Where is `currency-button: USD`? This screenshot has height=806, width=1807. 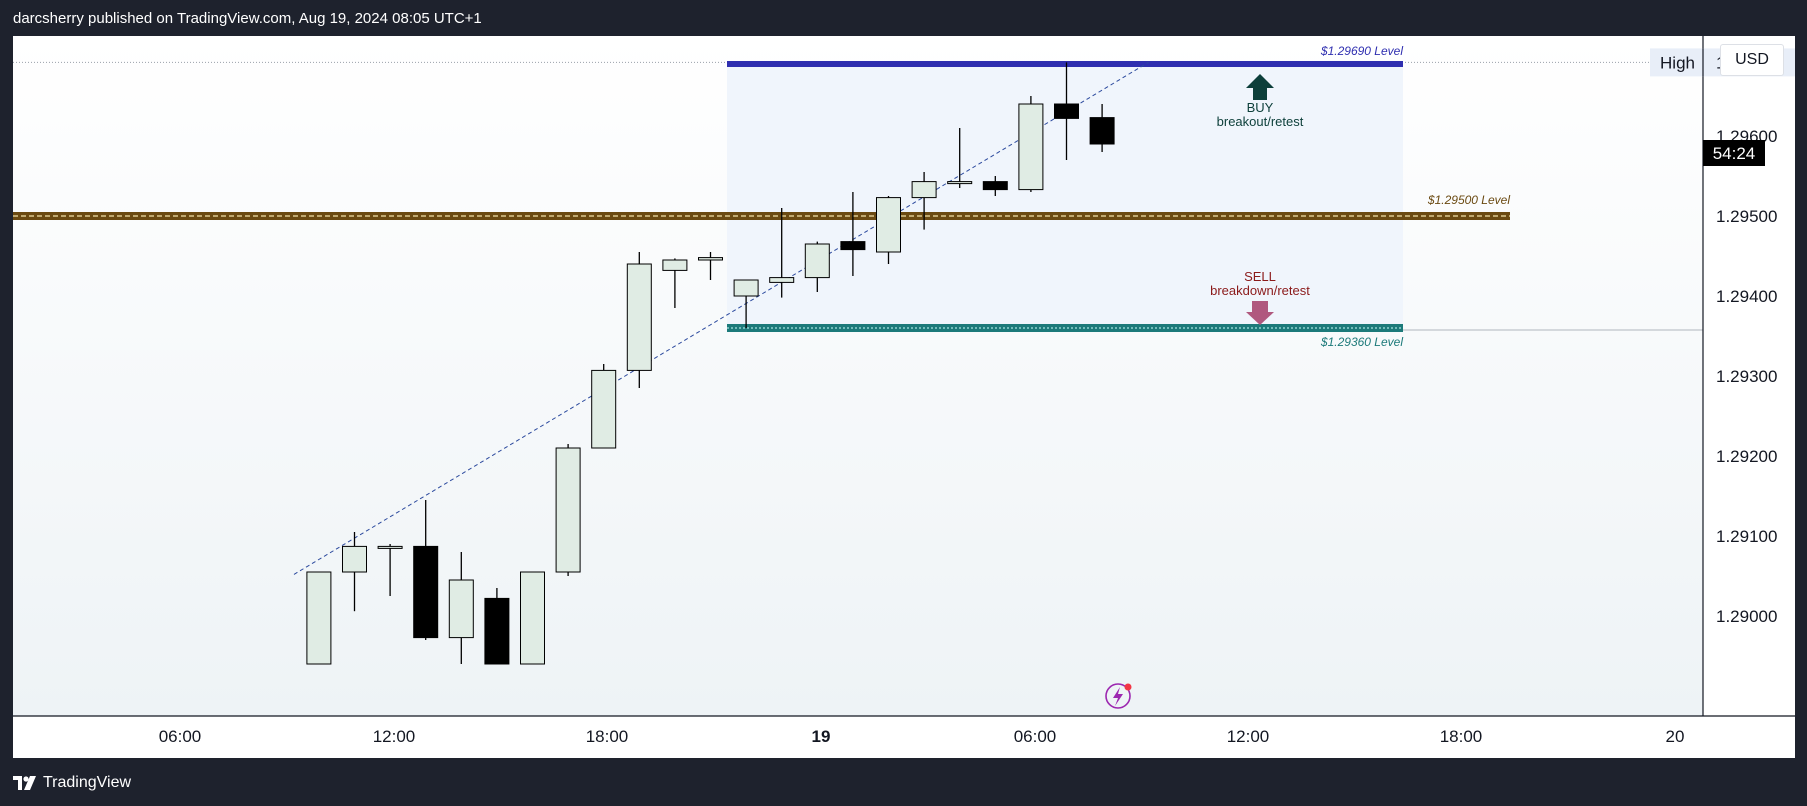
currency-button: USD is located at coordinates (1752, 60).